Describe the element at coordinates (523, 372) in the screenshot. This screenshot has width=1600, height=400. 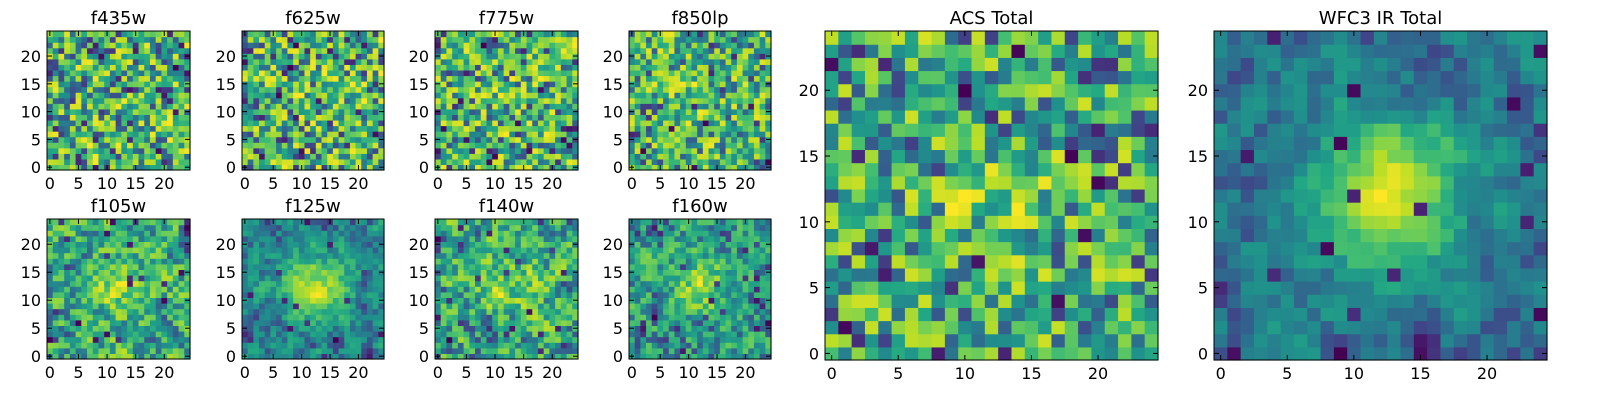
I see `x-tick-label: 15` at that location.